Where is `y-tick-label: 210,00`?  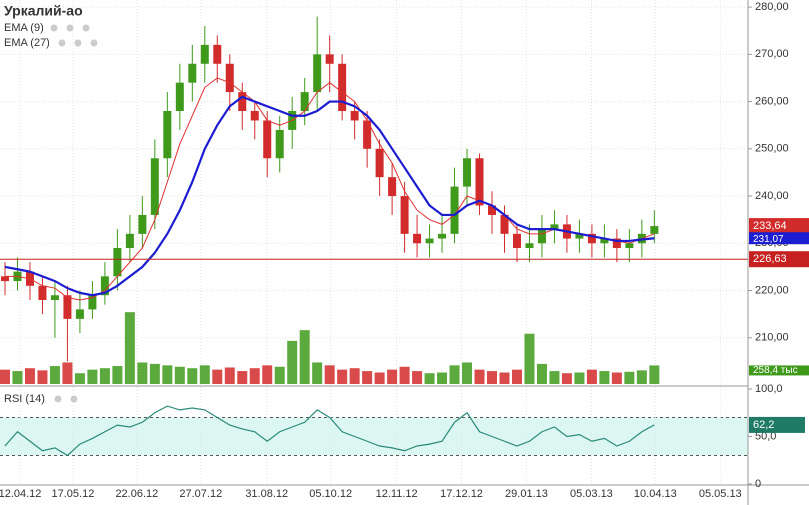 y-tick-label: 210,00 is located at coordinates (772, 338).